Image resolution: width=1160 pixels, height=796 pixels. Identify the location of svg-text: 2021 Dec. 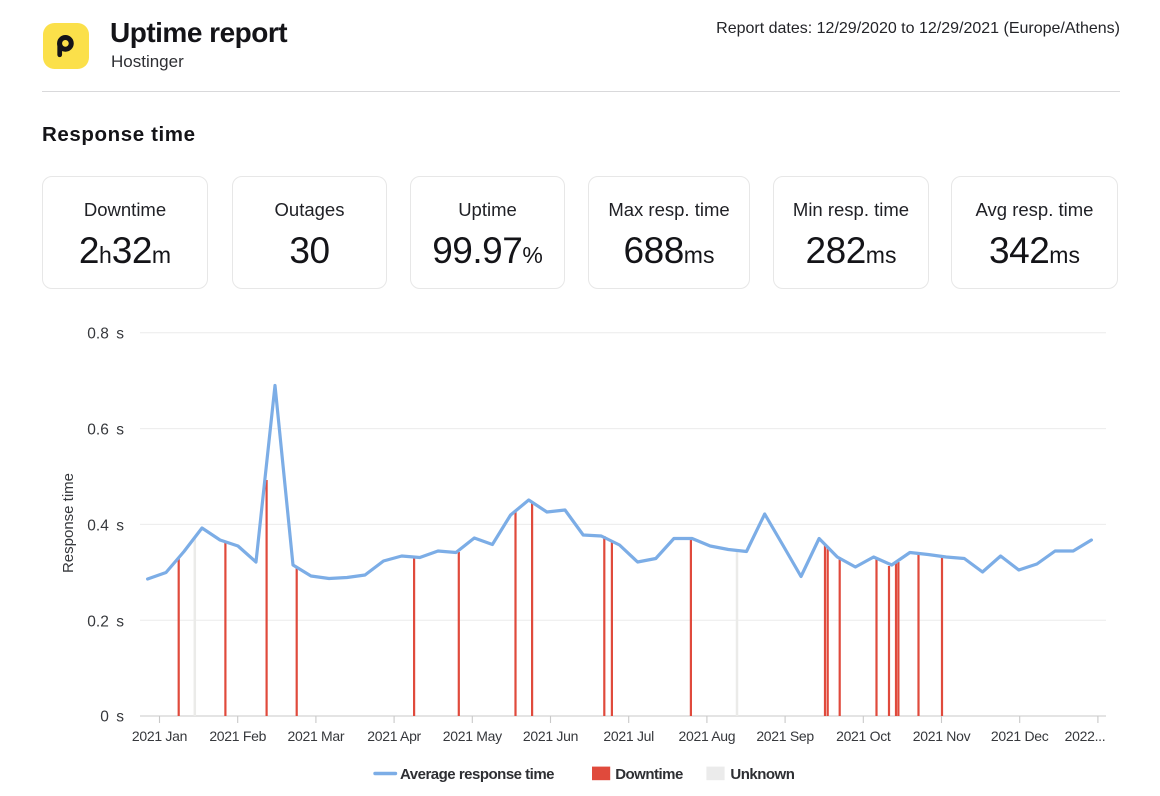
(1020, 736).